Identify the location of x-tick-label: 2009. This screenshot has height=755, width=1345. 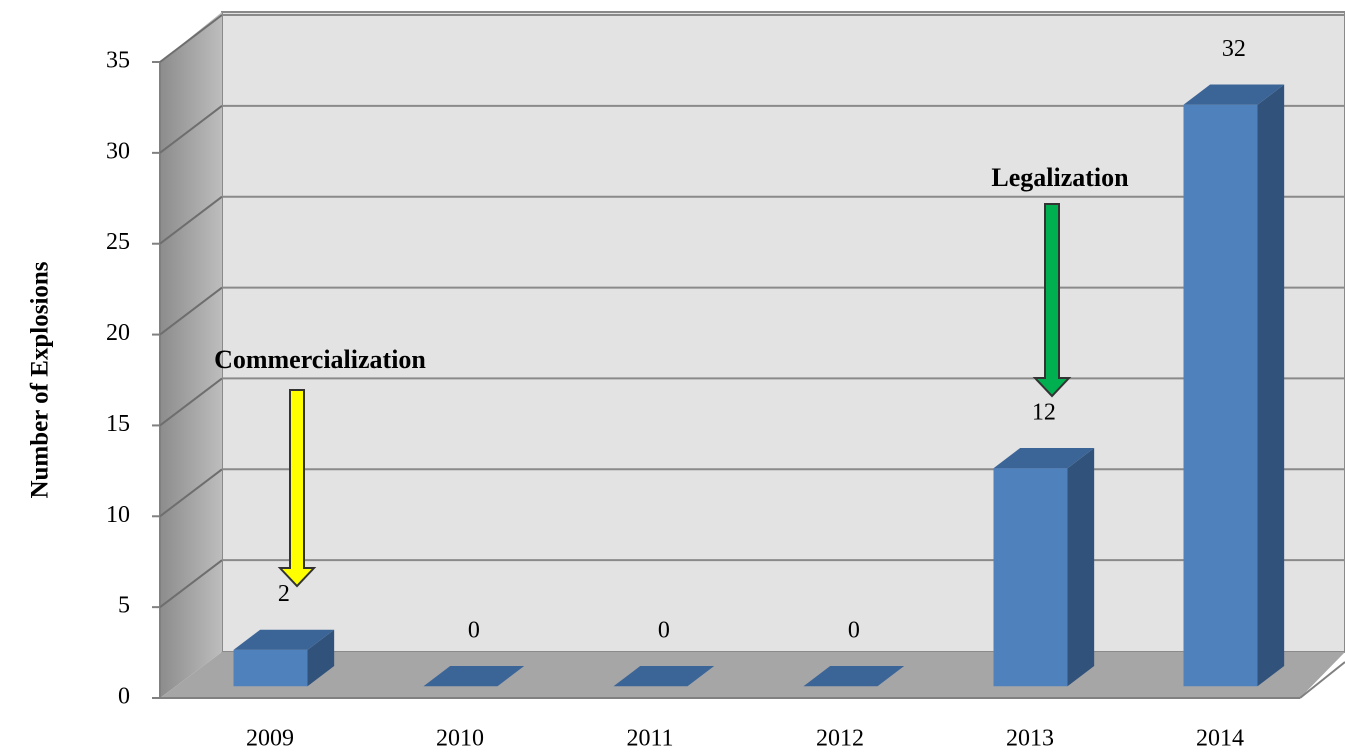
(270, 739).